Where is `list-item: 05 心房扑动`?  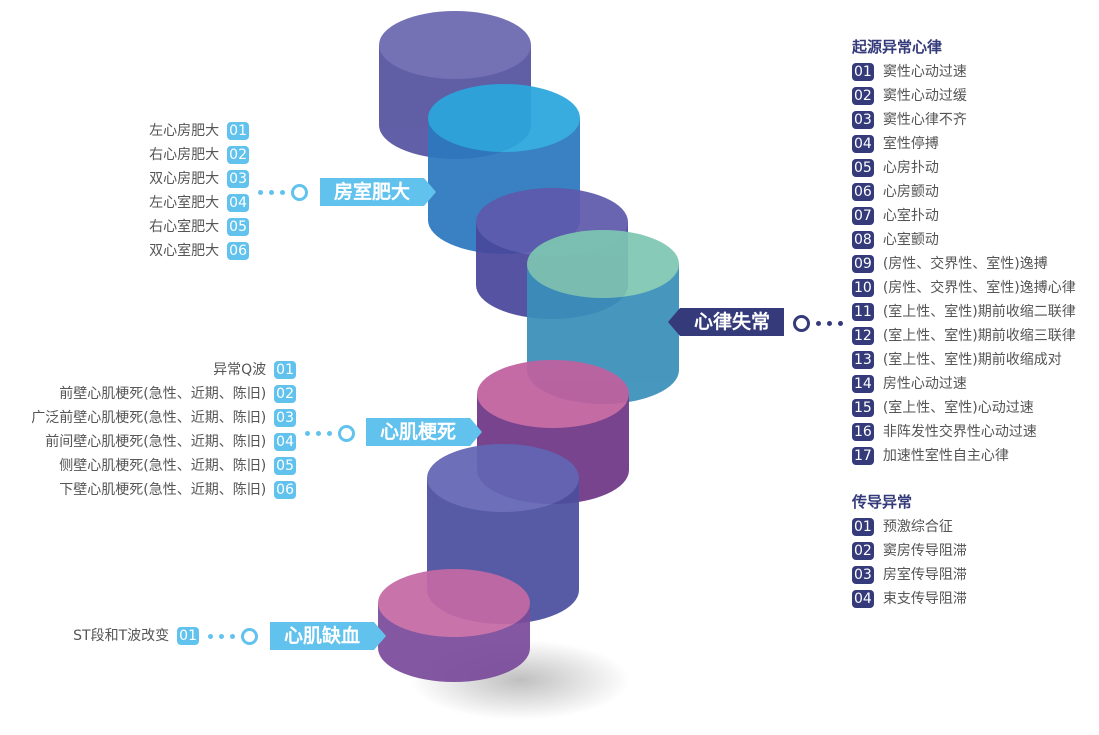
list-item: 05 心房扑动 is located at coordinates (895, 168).